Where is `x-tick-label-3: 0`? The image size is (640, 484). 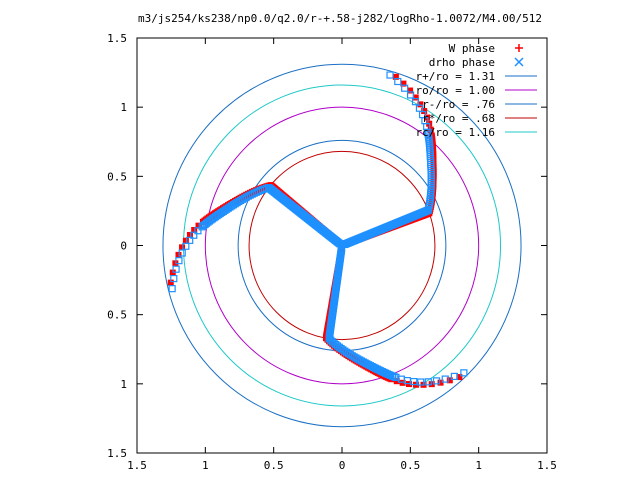 x-tick-label-3: 0 is located at coordinates (342, 465).